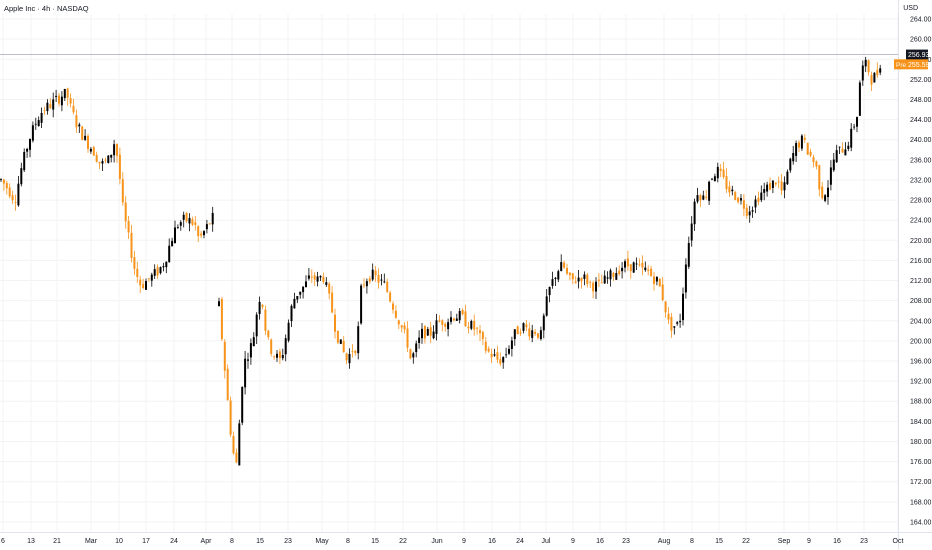 This screenshot has width=932, height=550. Describe the element at coordinates (146, 541) in the screenshot. I see `x-tick-label: 17` at that location.